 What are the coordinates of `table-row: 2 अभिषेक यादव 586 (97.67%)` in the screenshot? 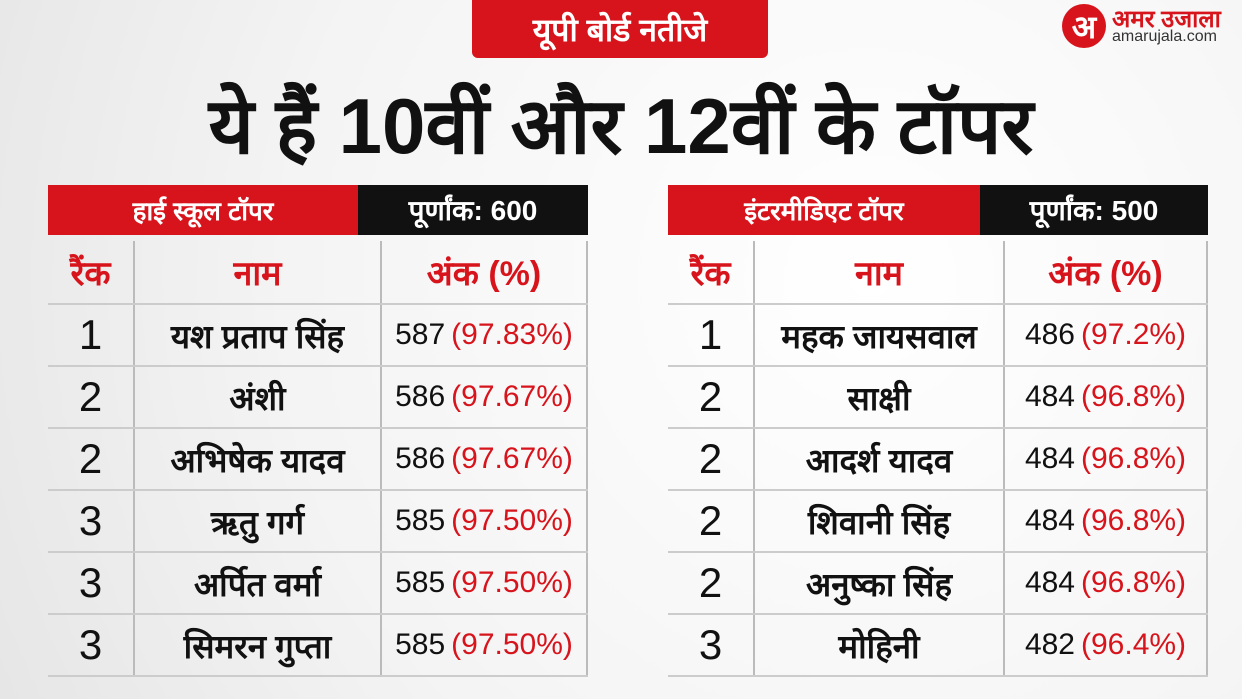 It's located at (318, 460).